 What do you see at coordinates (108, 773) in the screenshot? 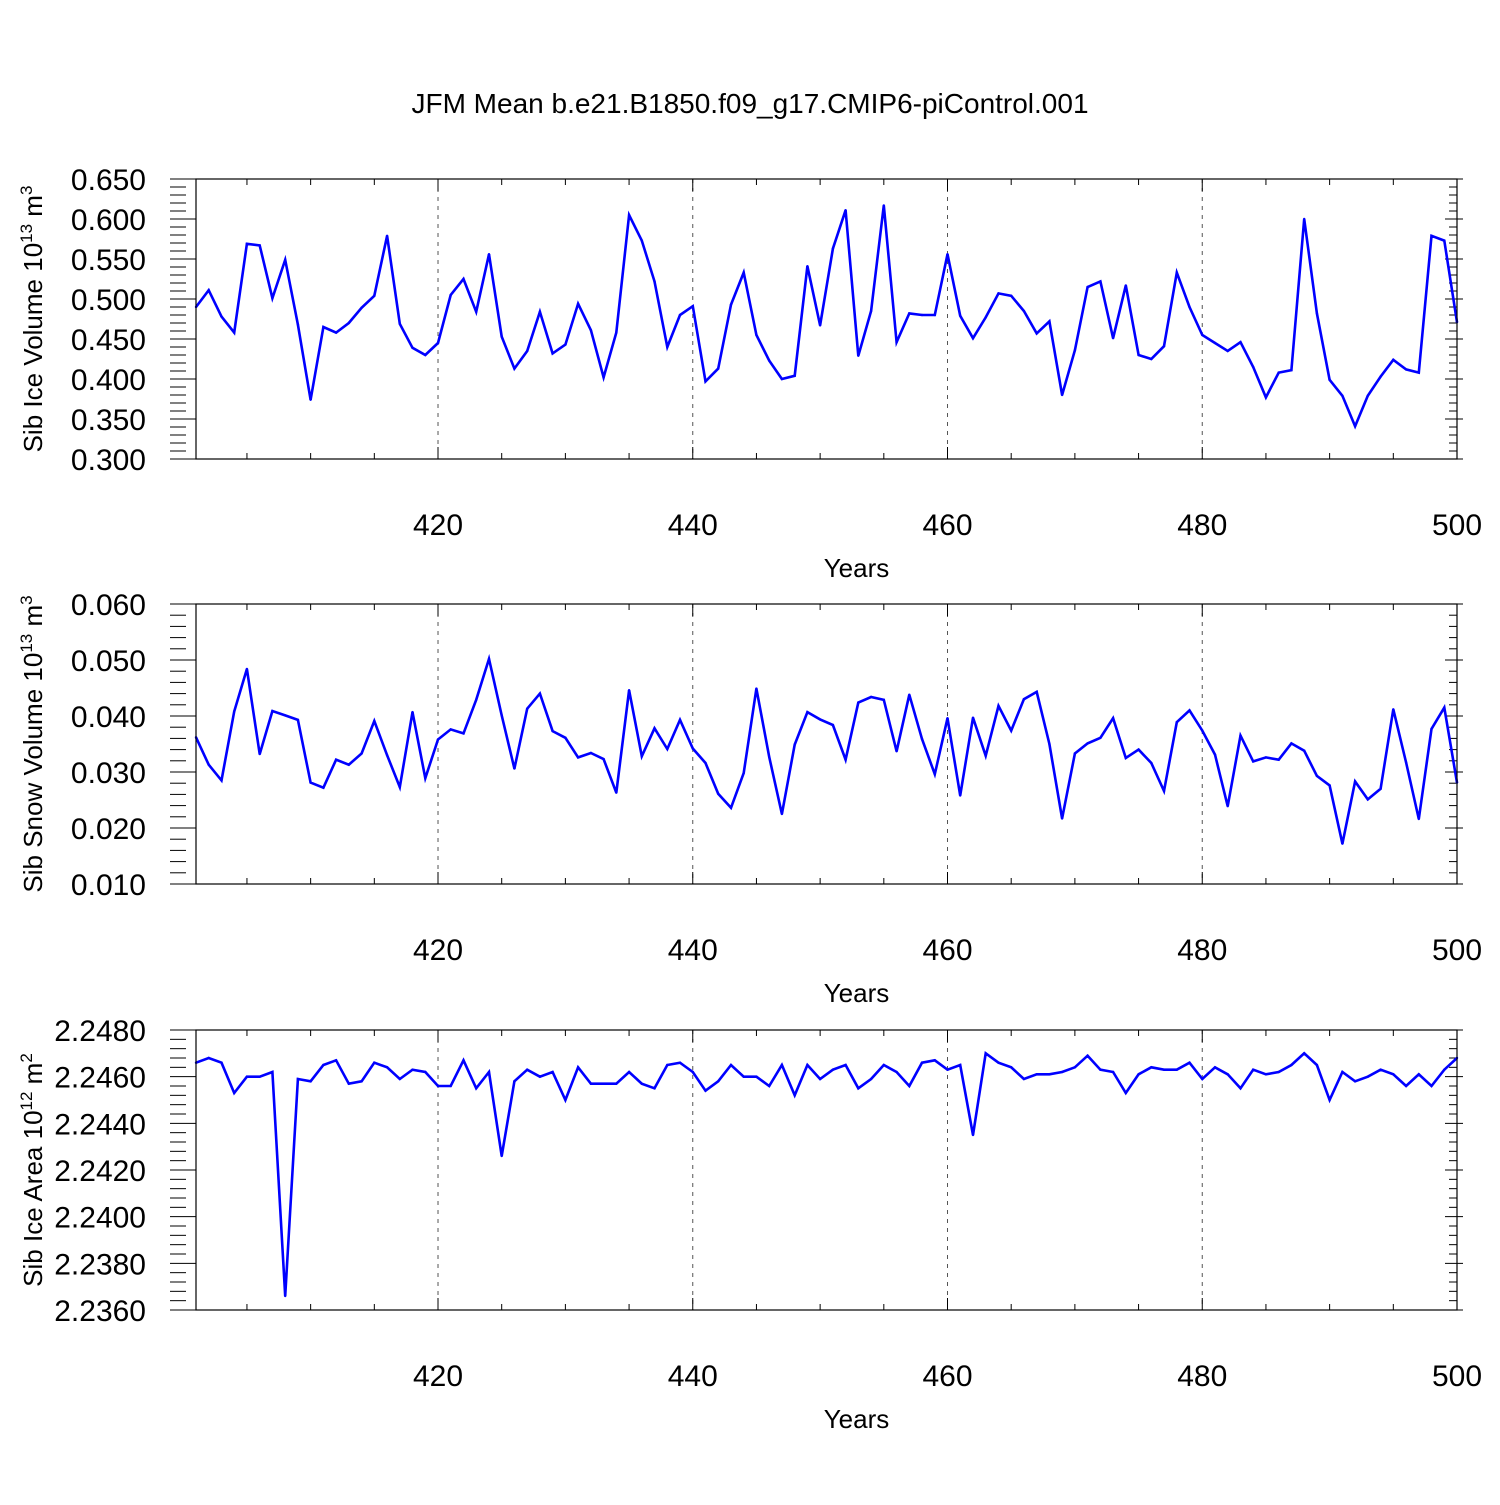
I see `y-tick-label: 0.030` at bounding box center [108, 773].